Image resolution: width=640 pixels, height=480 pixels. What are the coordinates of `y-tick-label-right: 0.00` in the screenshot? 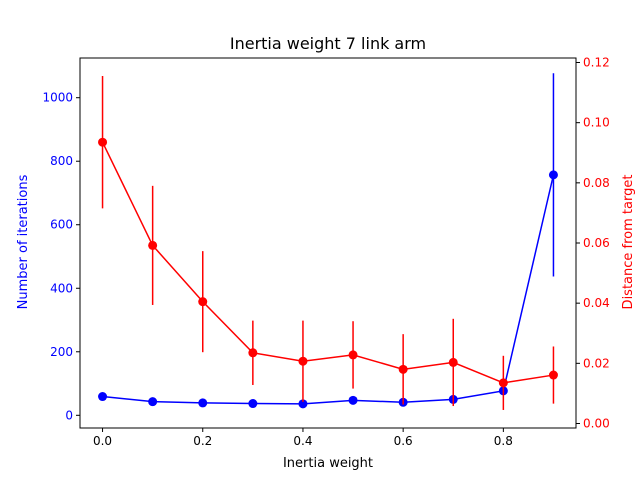 It's located at (596, 423).